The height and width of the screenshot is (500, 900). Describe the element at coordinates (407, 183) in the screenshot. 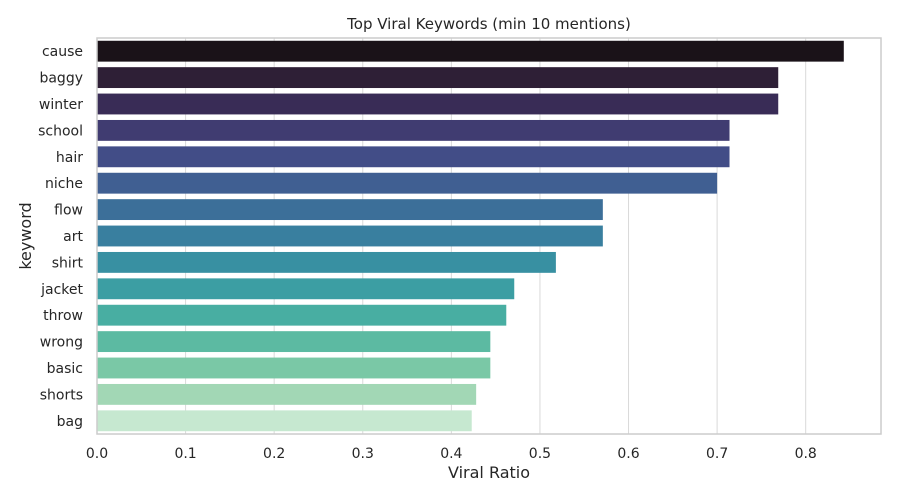

I see `bar-niche` at that location.